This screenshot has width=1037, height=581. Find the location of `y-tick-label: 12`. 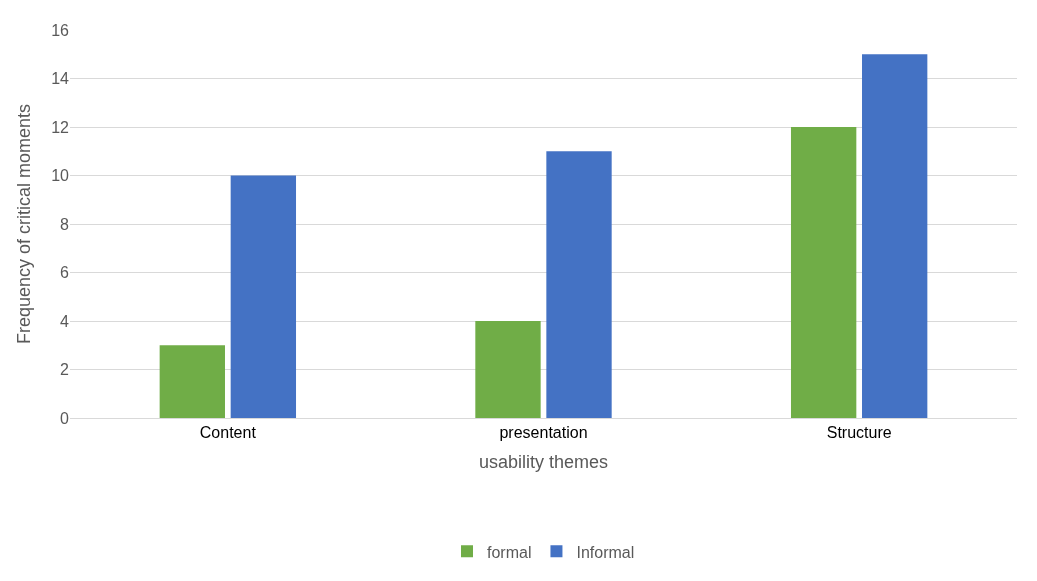

y-tick-label: 12 is located at coordinates (60, 127).